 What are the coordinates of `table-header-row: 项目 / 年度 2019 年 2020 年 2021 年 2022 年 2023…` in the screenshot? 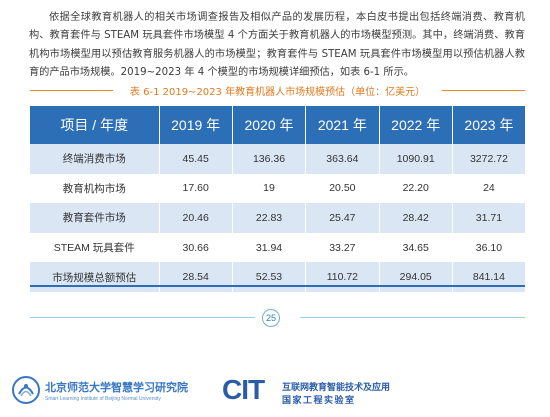 It's located at (277, 125).